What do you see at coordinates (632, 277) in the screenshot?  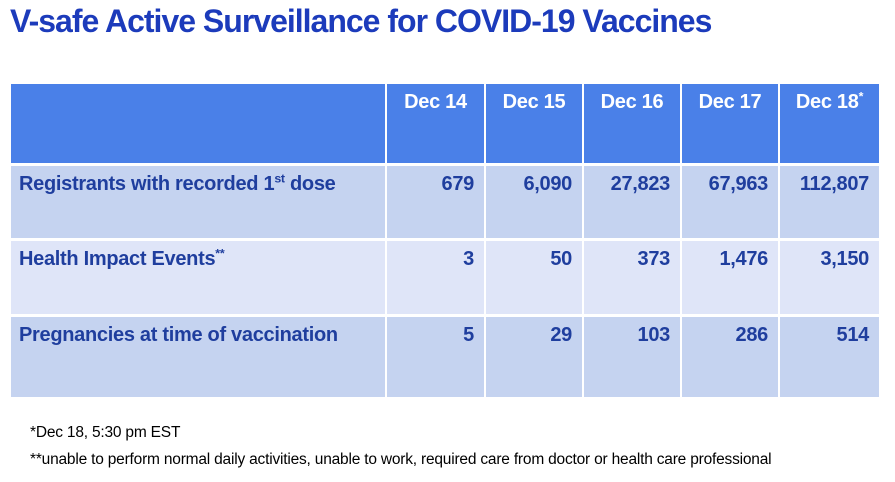 I see `table-cell: 373` at bounding box center [632, 277].